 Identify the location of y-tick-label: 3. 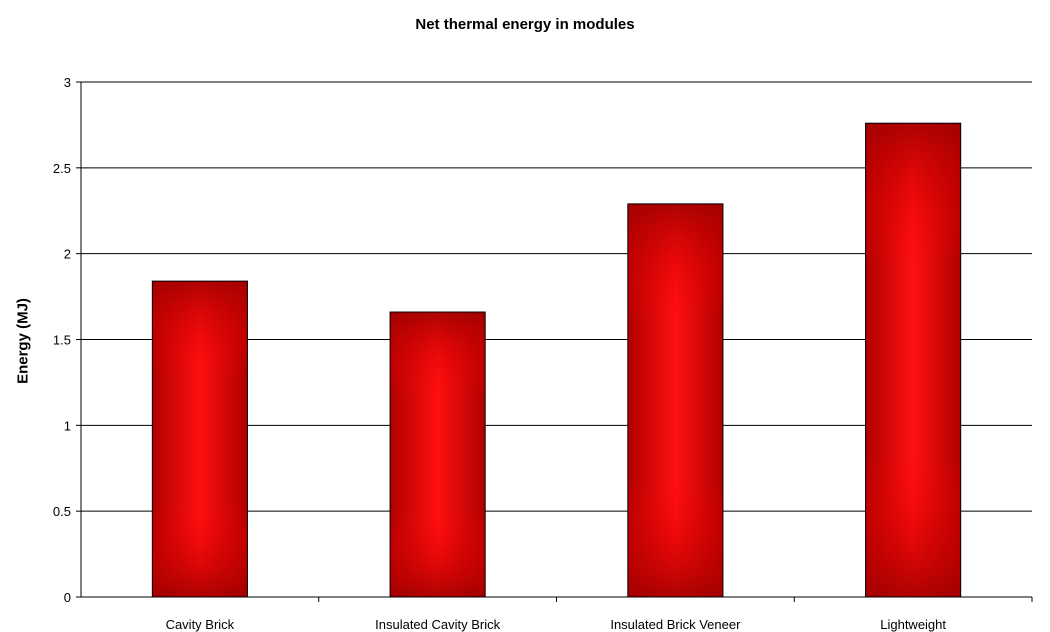
(67, 82).